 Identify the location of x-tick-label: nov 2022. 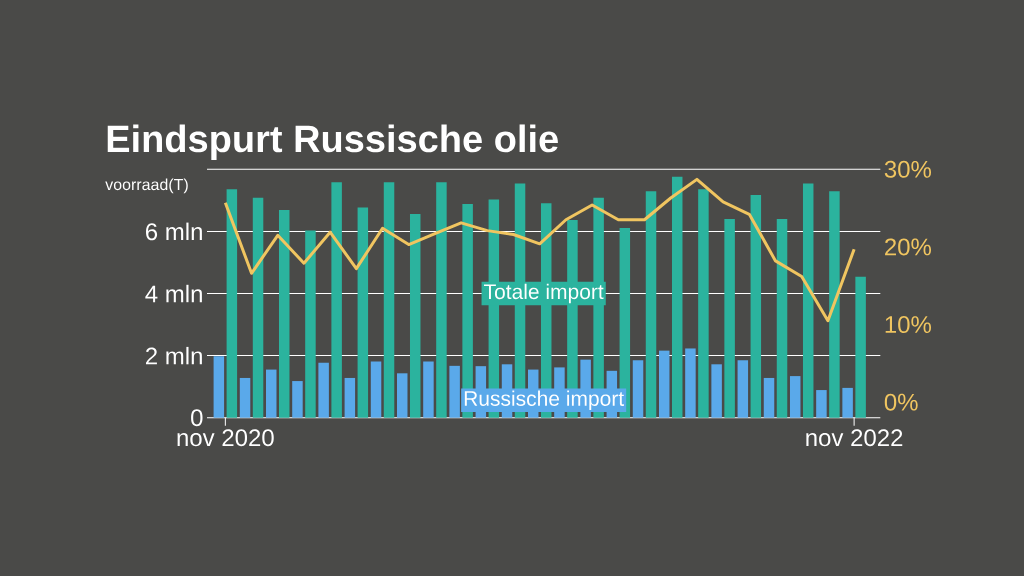
(854, 438).